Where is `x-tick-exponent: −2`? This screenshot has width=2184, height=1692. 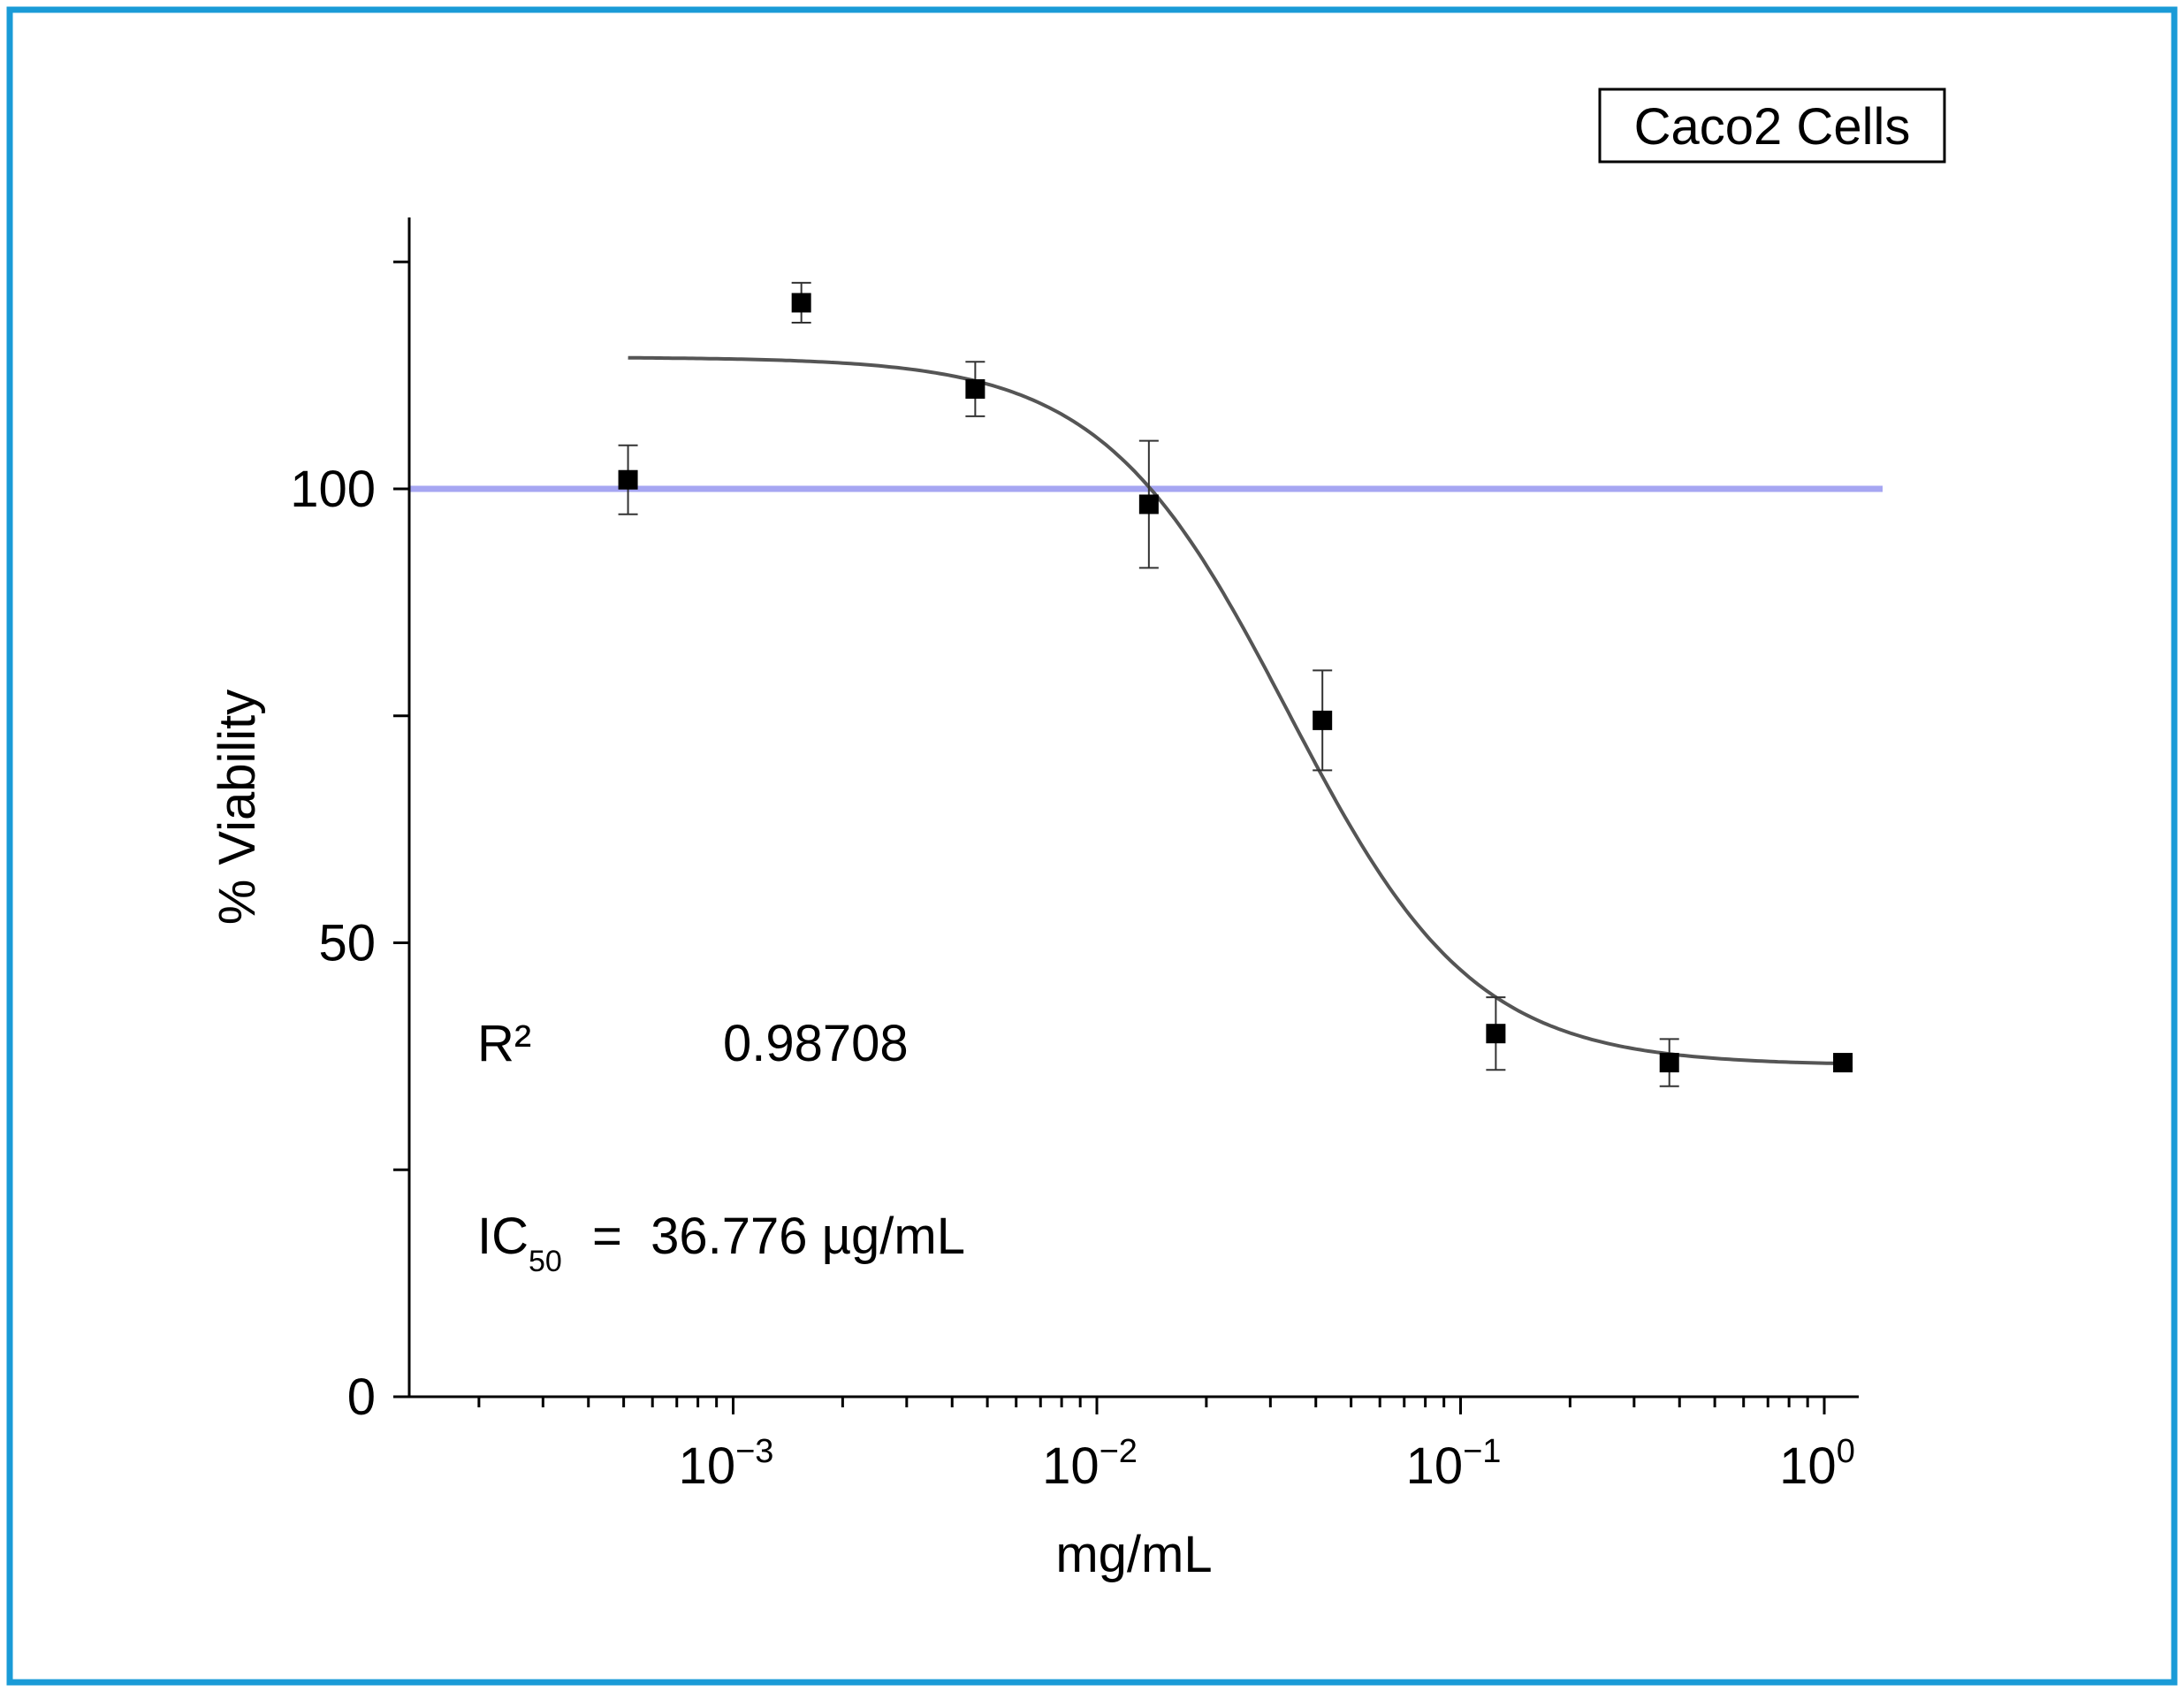
x-tick-exponent: −2 is located at coordinates (1119, 1451).